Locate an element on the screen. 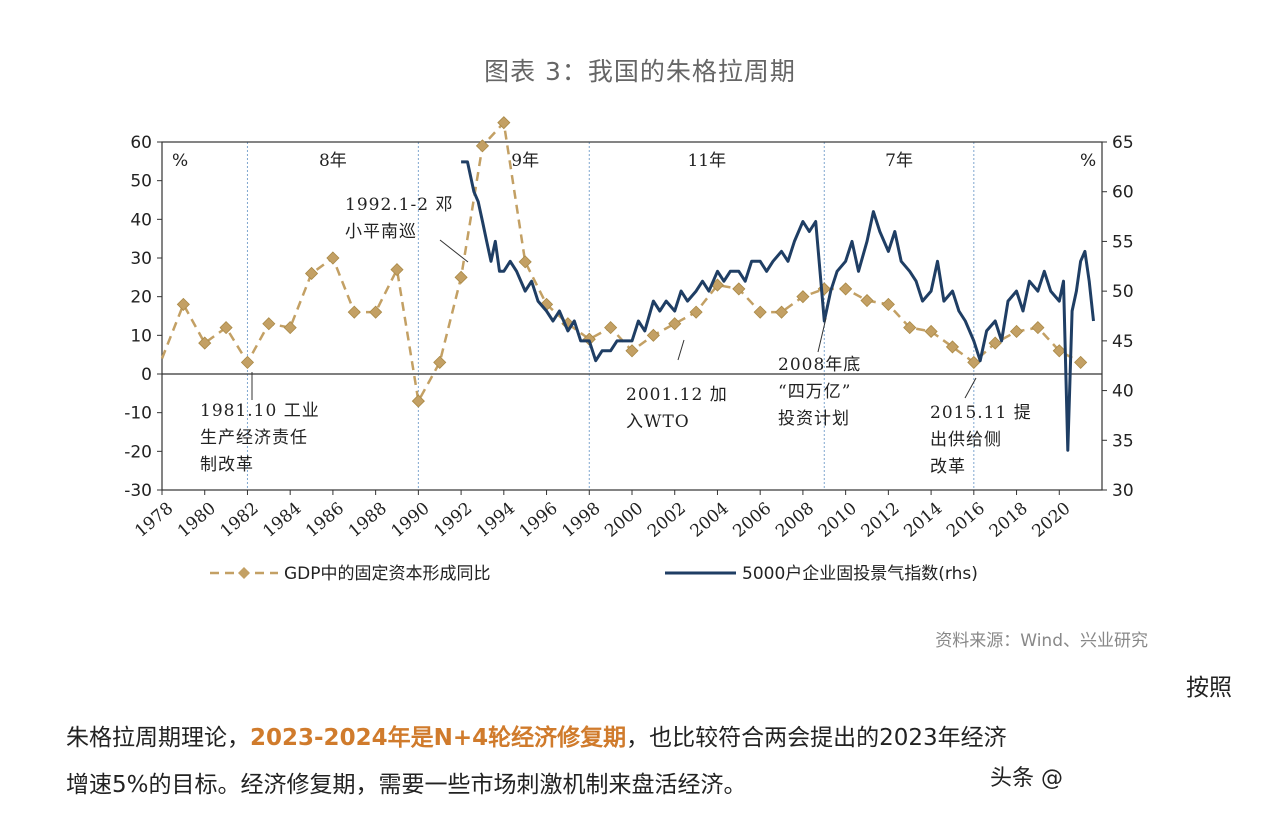 The height and width of the screenshot is (814, 1280). x-tick-label: 2006 is located at coordinates (752, 520).